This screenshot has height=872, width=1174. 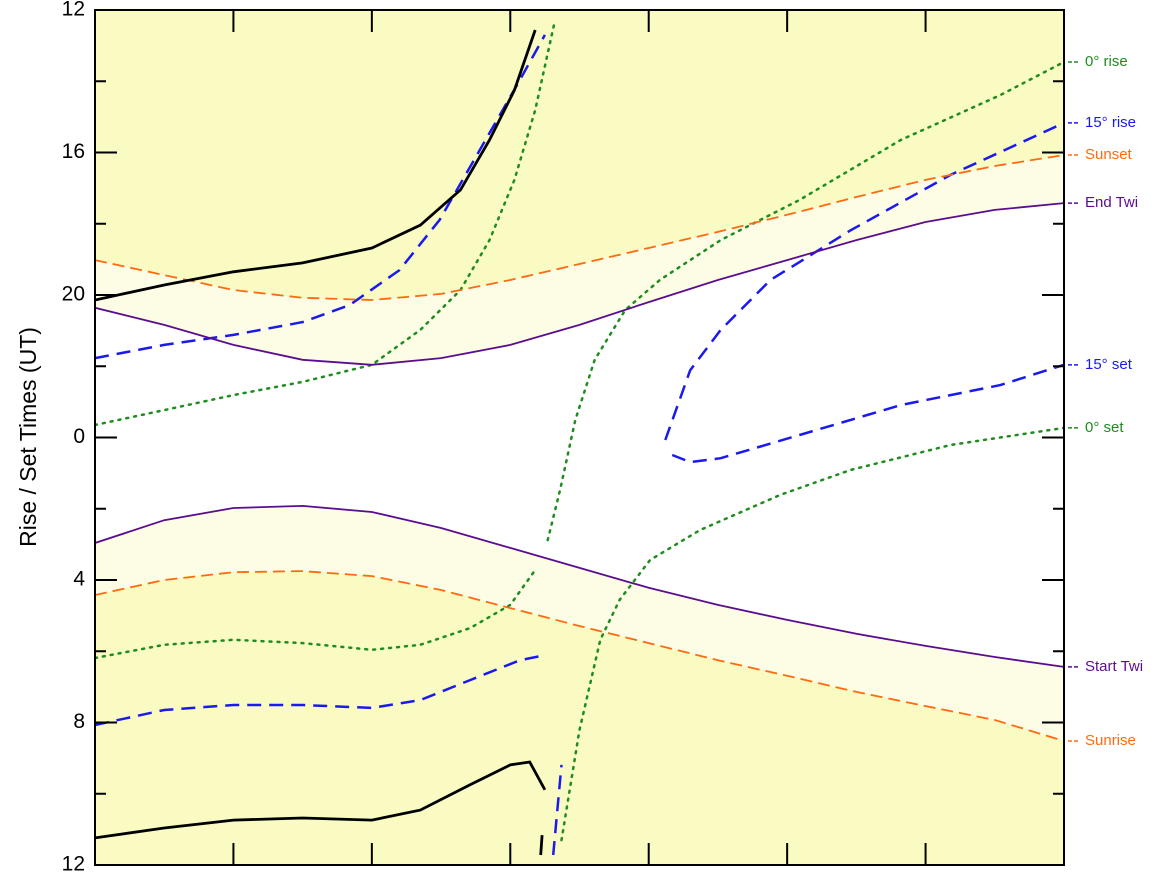 What do you see at coordinates (28, 437) in the screenshot?
I see `y-axis-title: Rise / Set Times (UT)` at bounding box center [28, 437].